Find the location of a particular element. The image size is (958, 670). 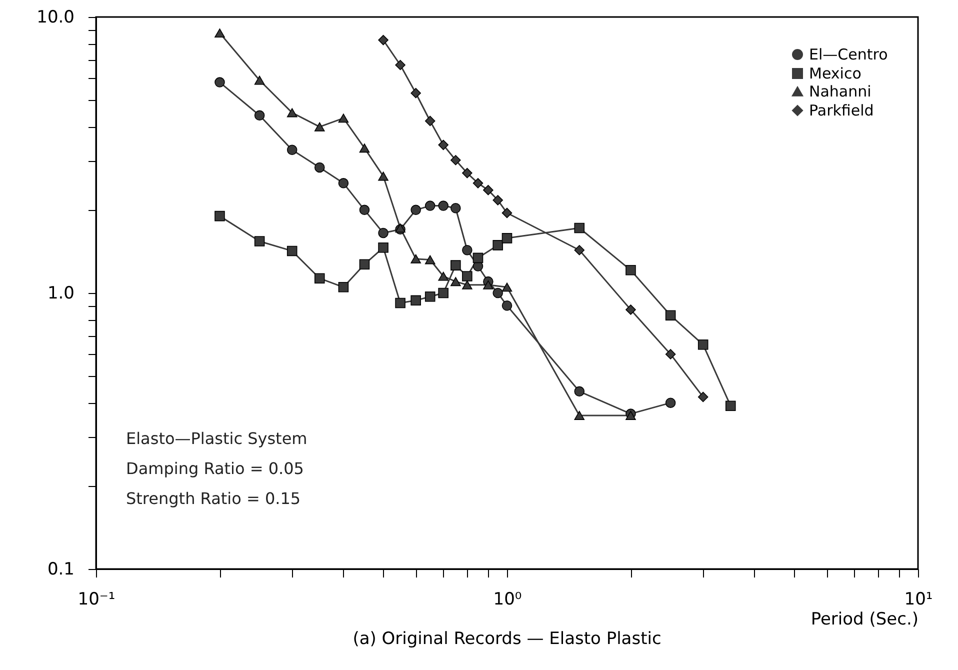

x-tick-label: 10¹ is located at coordinates (918, 600).